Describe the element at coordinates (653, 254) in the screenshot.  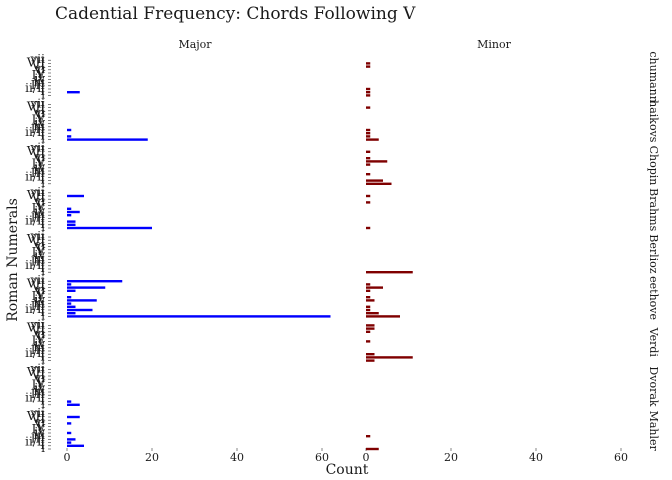
I see `row-strip-berlioz: Berlioz` at that location.